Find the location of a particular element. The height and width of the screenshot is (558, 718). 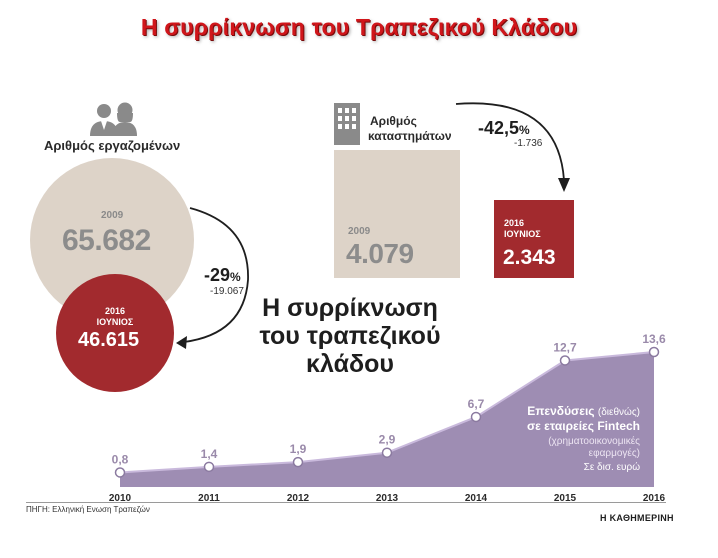

publisher-logo: Η ΚΑΘΗΜΕΡΙΝΗ is located at coordinates (637, 518).